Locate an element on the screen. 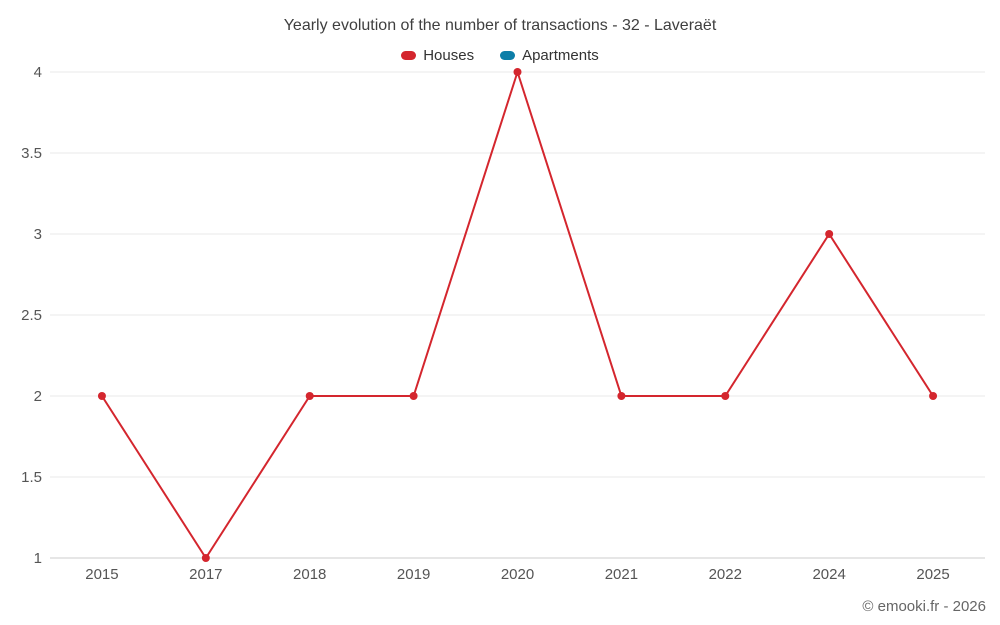 The width and height of the screenshot is (1000, 625). legend-label-houses: Houses is located at coordinates (449, 55).